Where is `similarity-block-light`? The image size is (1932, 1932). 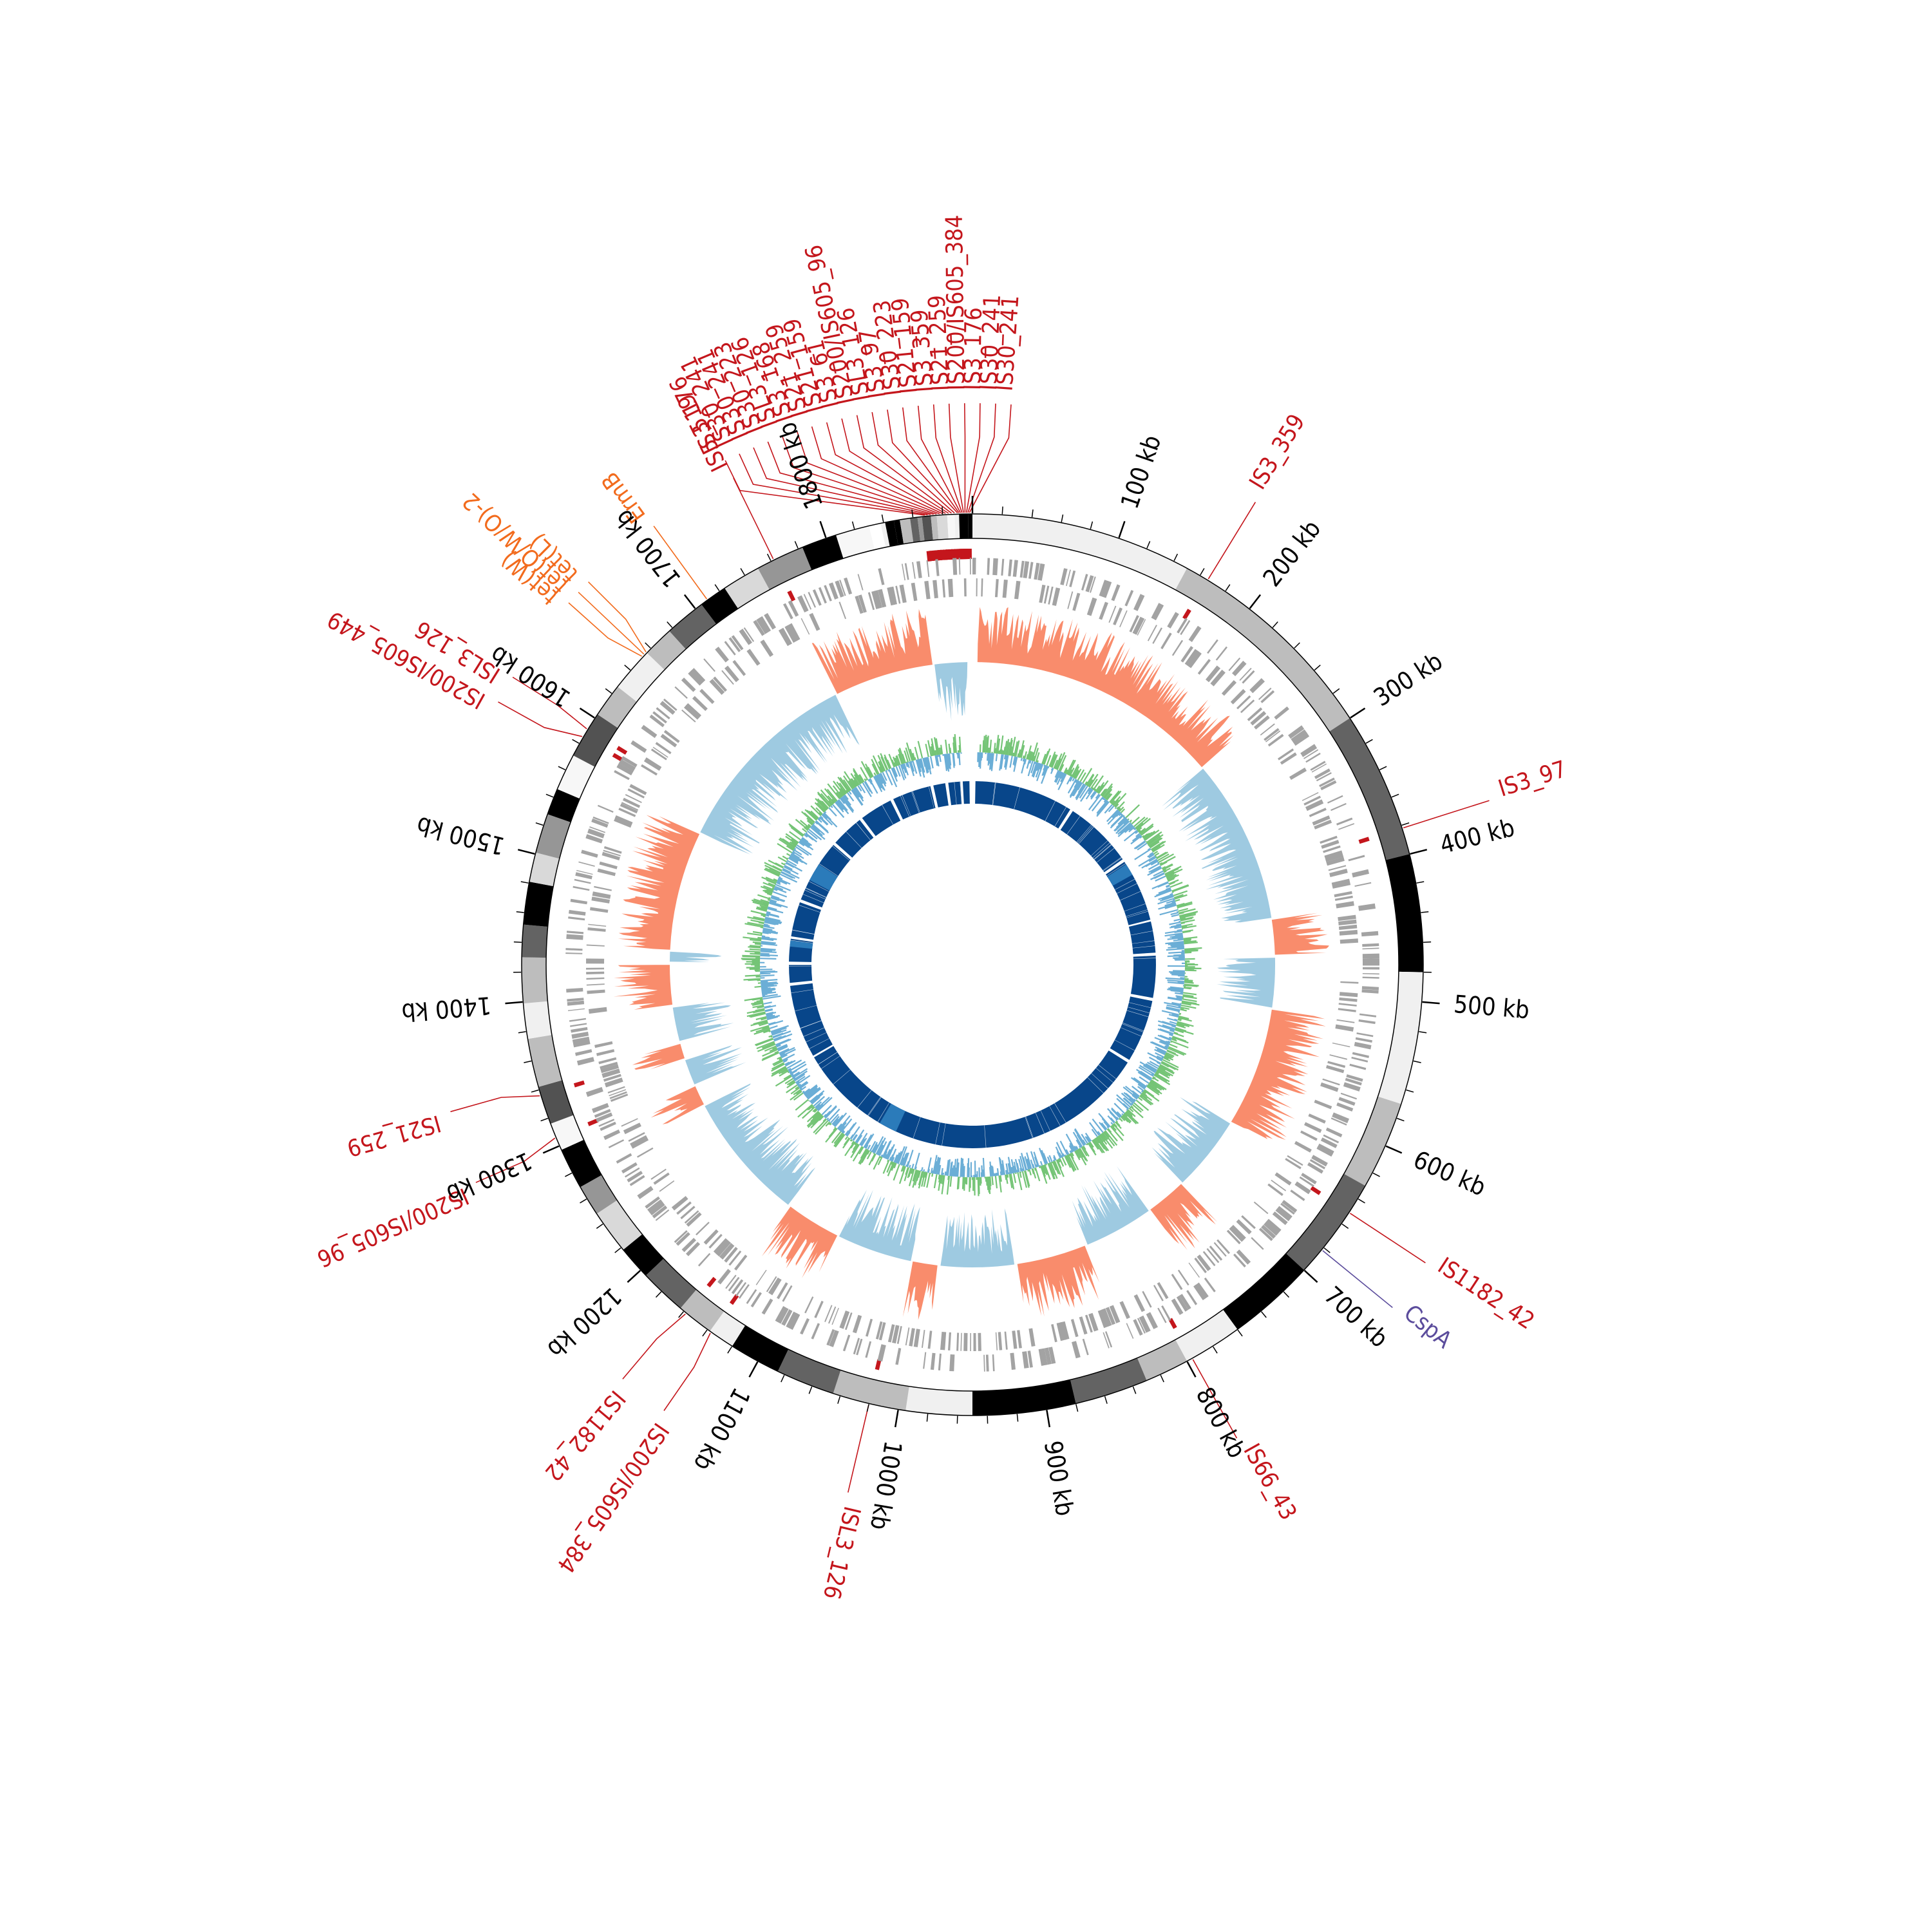 similarity-block-light is located at coordinates (824, 878).